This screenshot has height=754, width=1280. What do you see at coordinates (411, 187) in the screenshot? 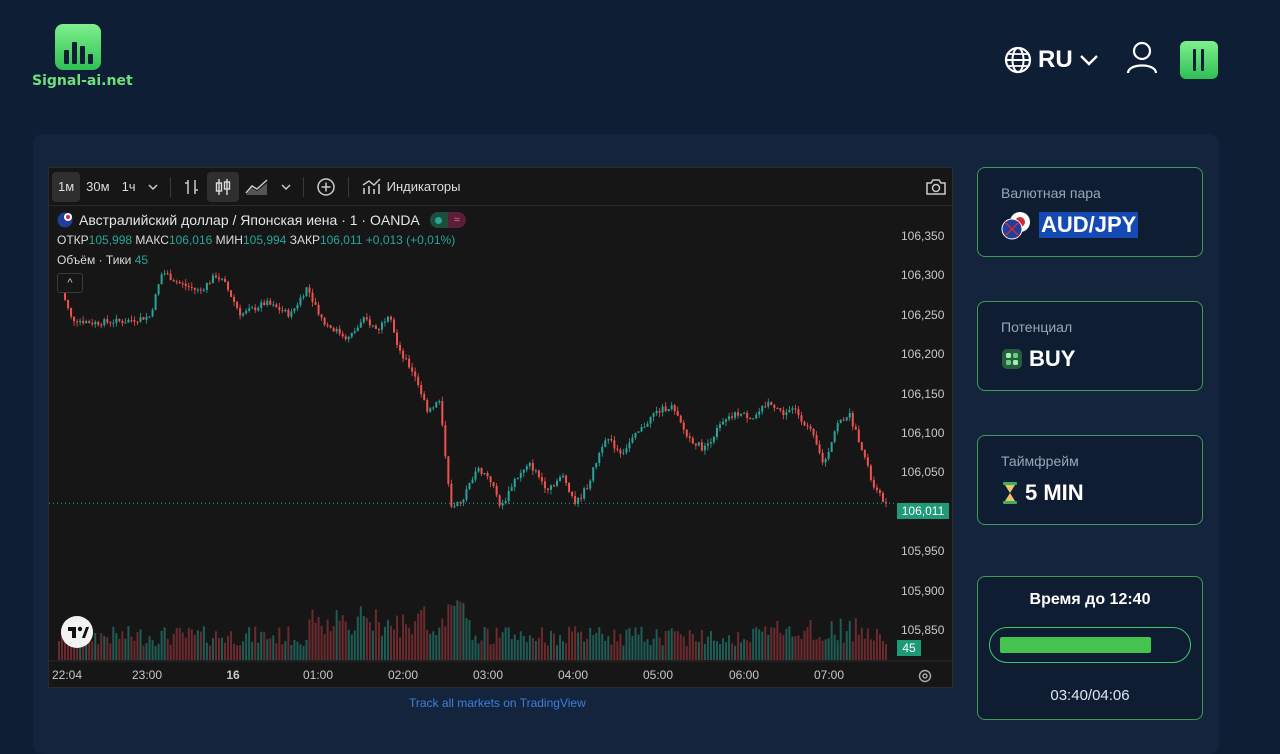
I see `indicators-button: Индикаторы` at bounding box center [411, 187].